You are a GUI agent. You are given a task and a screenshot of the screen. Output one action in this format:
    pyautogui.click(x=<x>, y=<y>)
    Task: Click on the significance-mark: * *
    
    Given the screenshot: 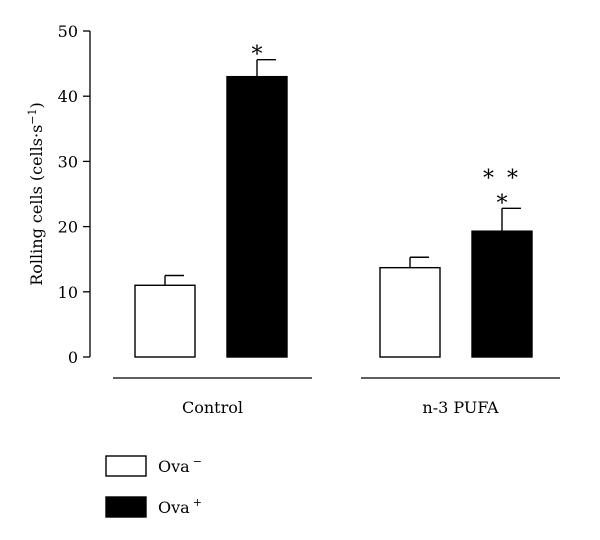 What is the action you would take?
    pyautogui.click(x=502, y=178)
    